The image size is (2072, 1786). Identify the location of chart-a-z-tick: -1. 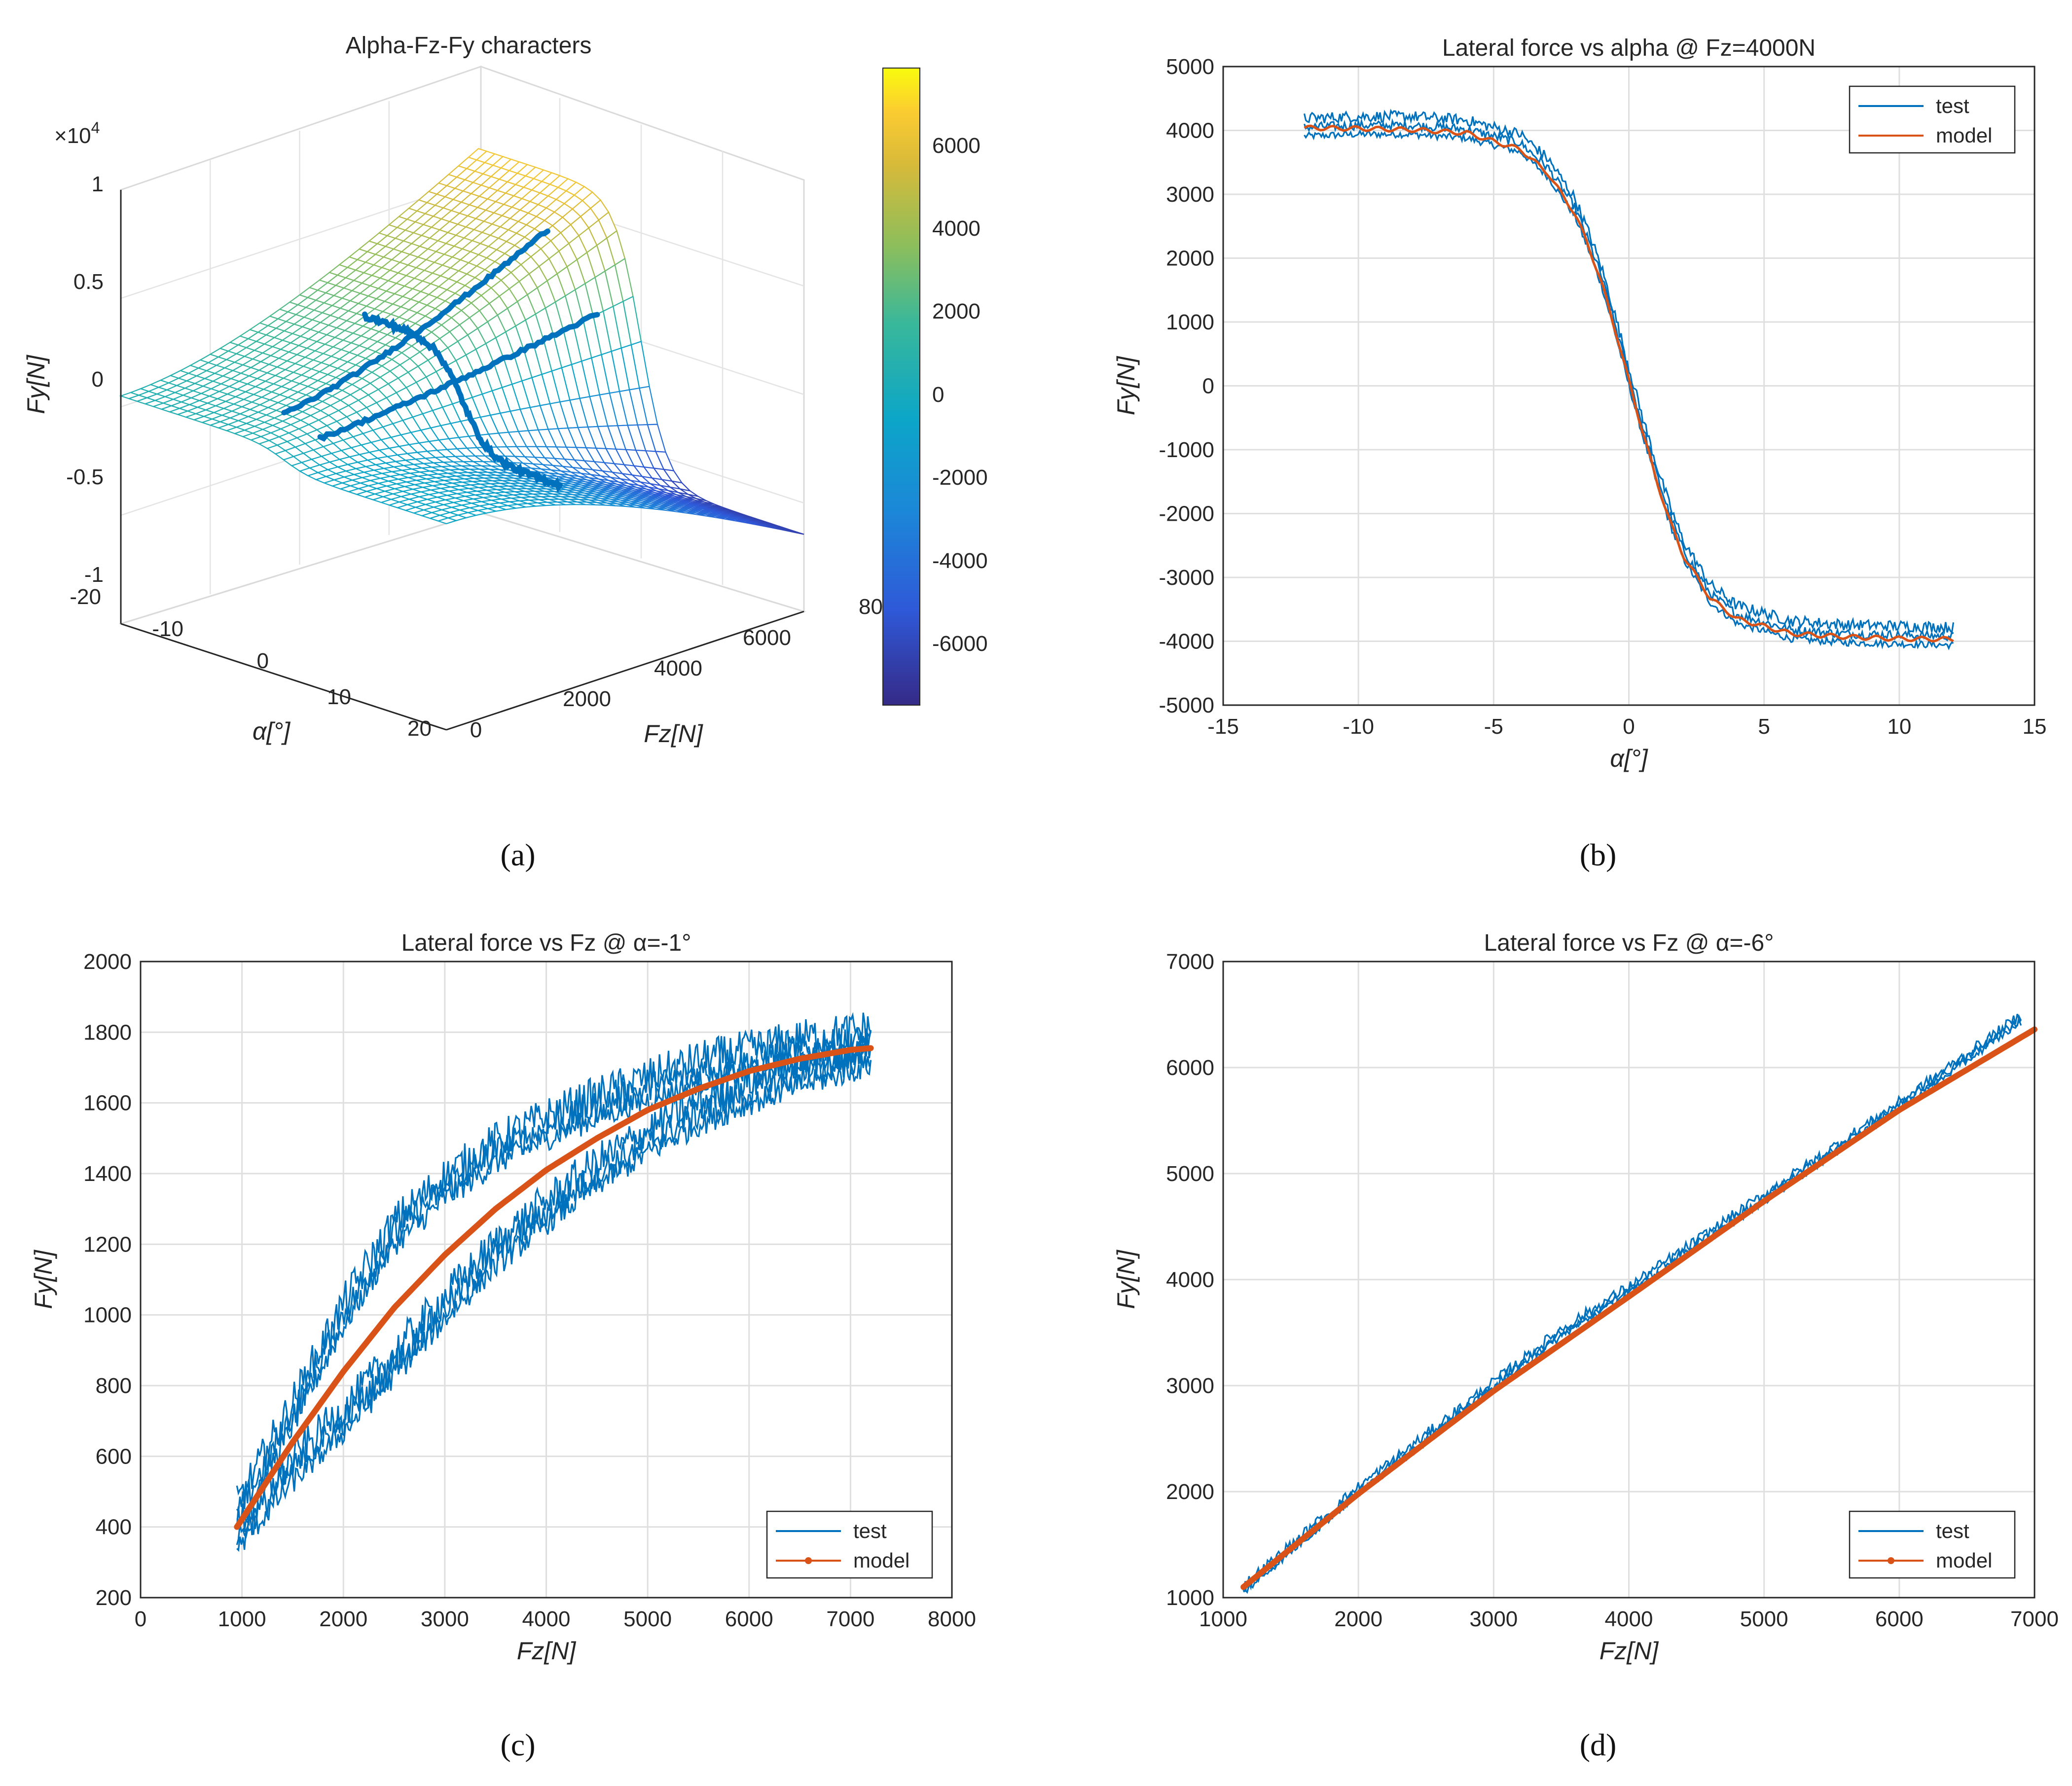
(94, 575).